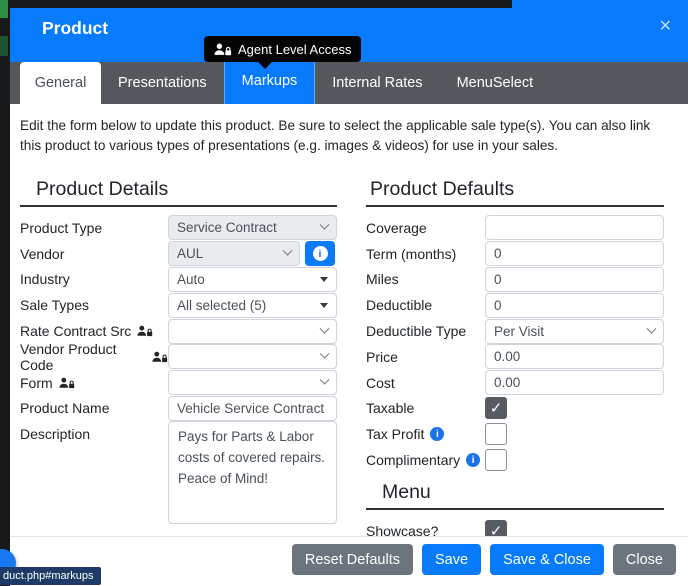 The image size is (688, 586). Describe the element at coordinates (496, 460) in the screenshot. I see `complimentary-checkbox` at that location.